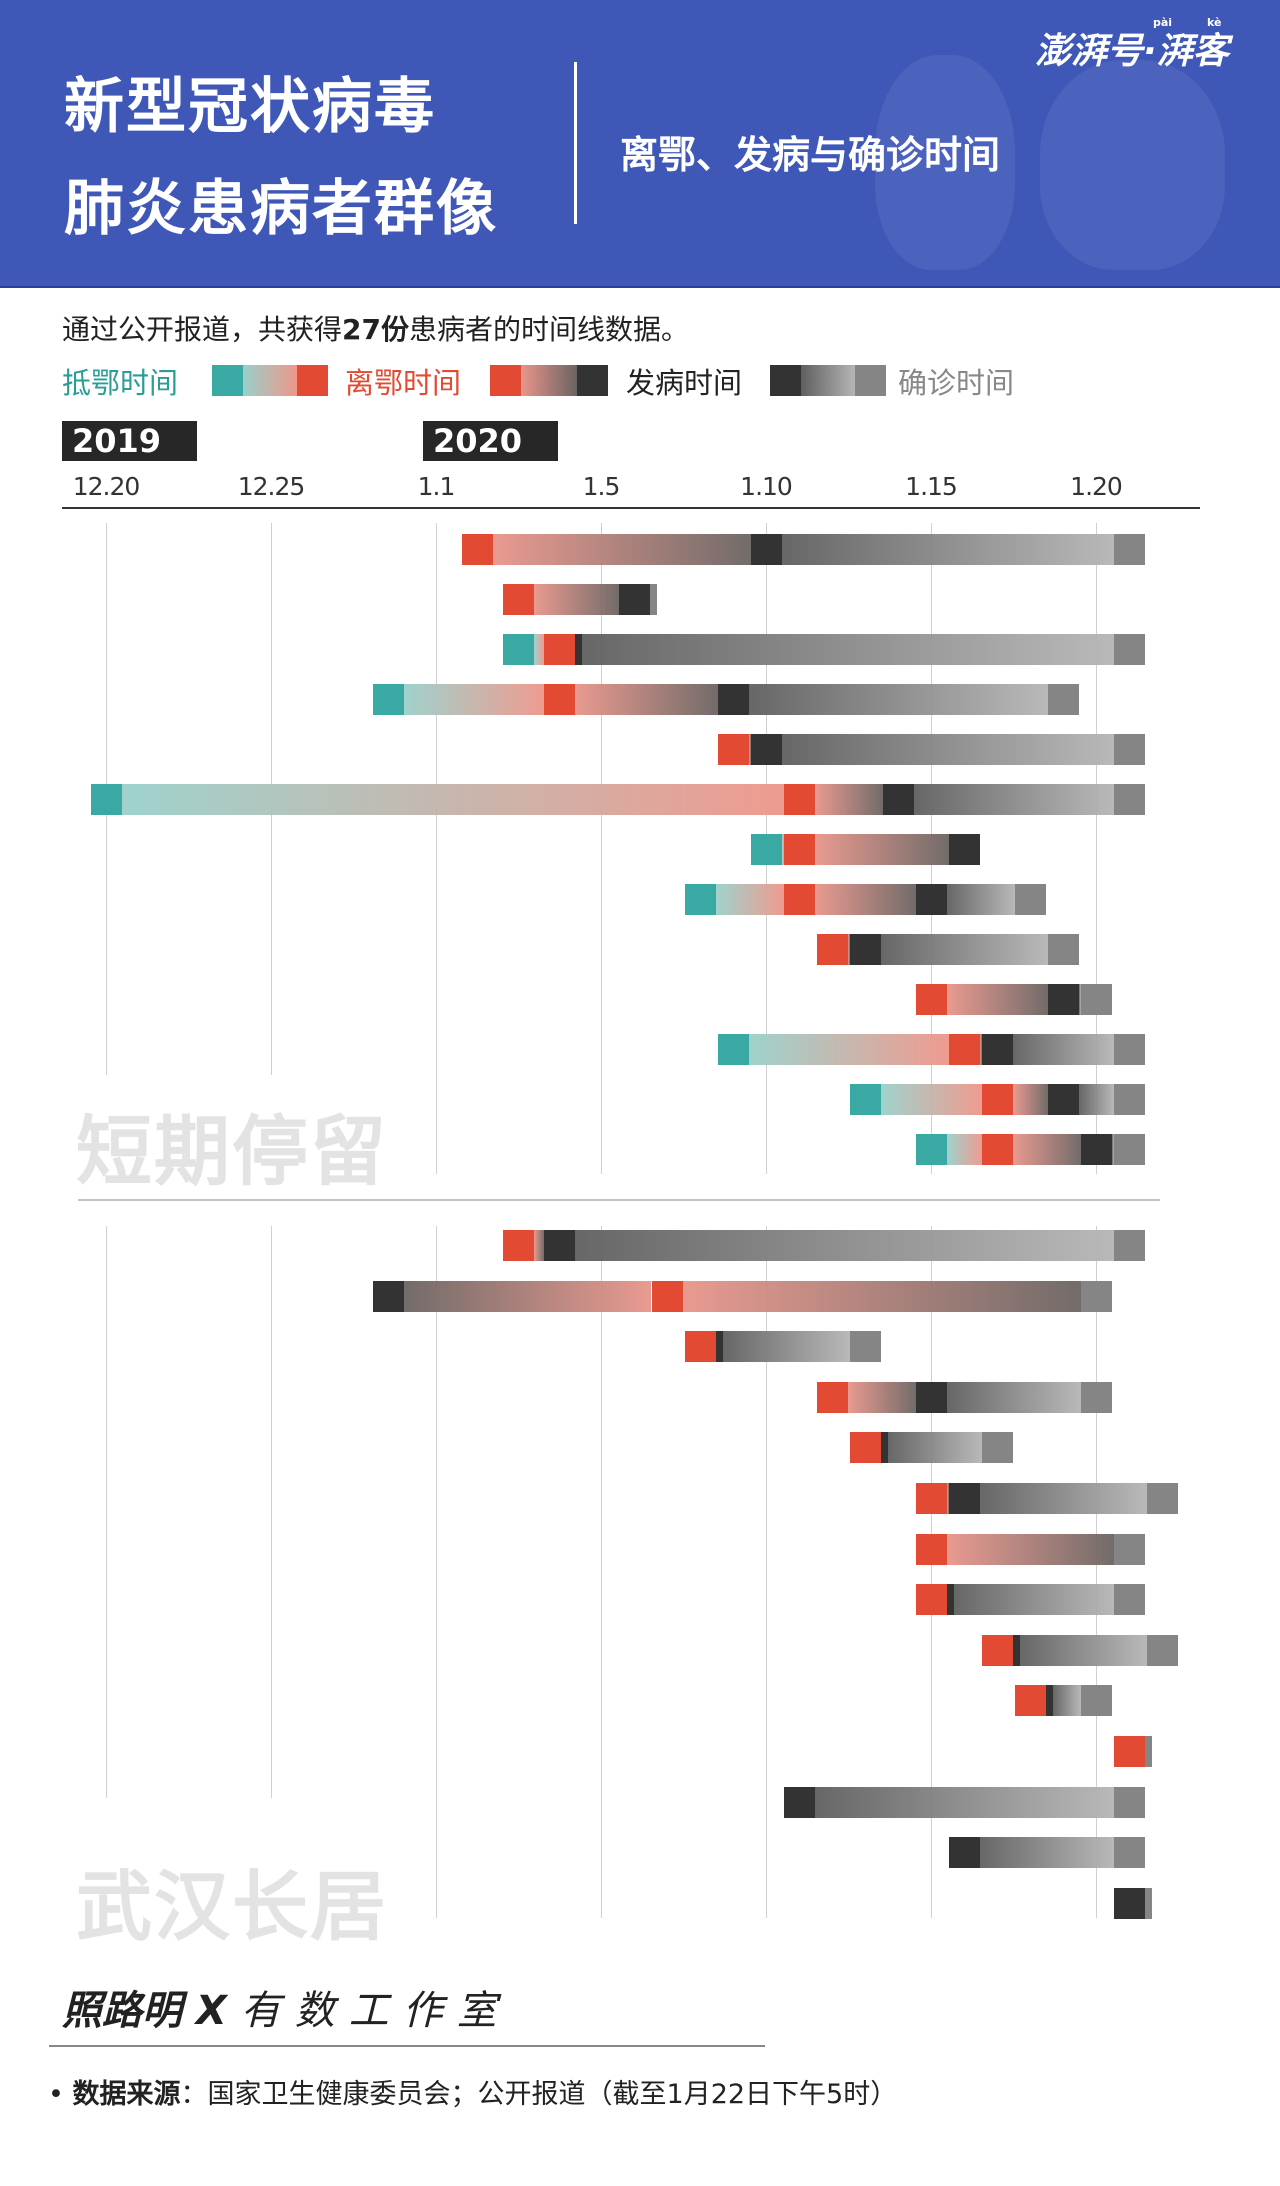  What do you see at coordinates (870, 380) in the screenshot?
I see `legend-swatch-onset-end` at bounding box center [870, 380].